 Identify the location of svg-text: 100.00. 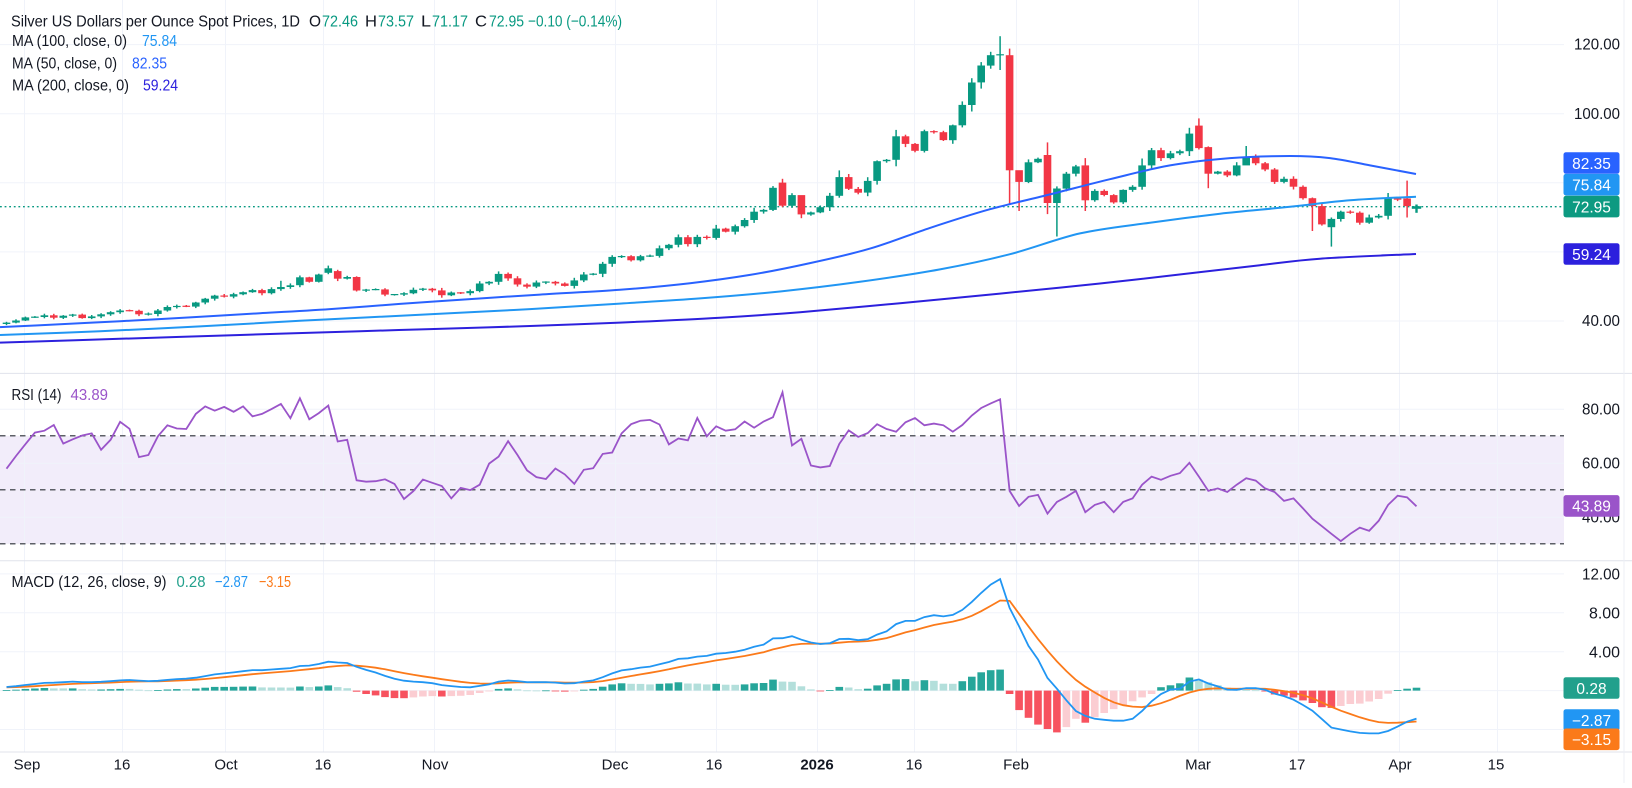
(1597, 114).